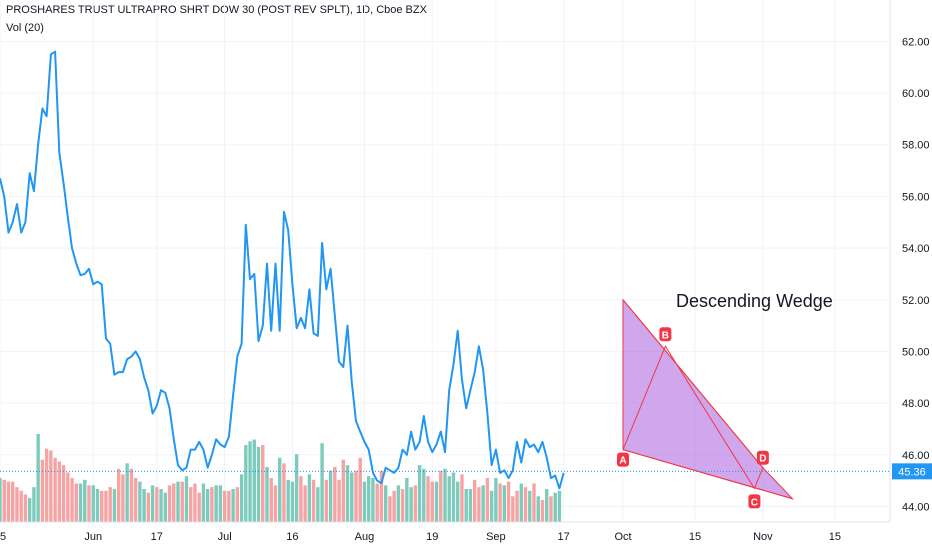  I want to click on pattern-label-a: A, so click(622, 461).